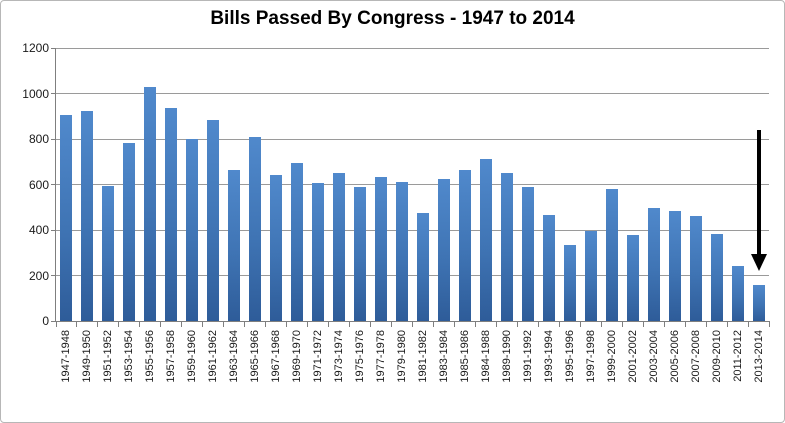 This screenshot has width=785, height=423. I want to click on x-axis-tick-label: 1985-1986, so click(464, 356).